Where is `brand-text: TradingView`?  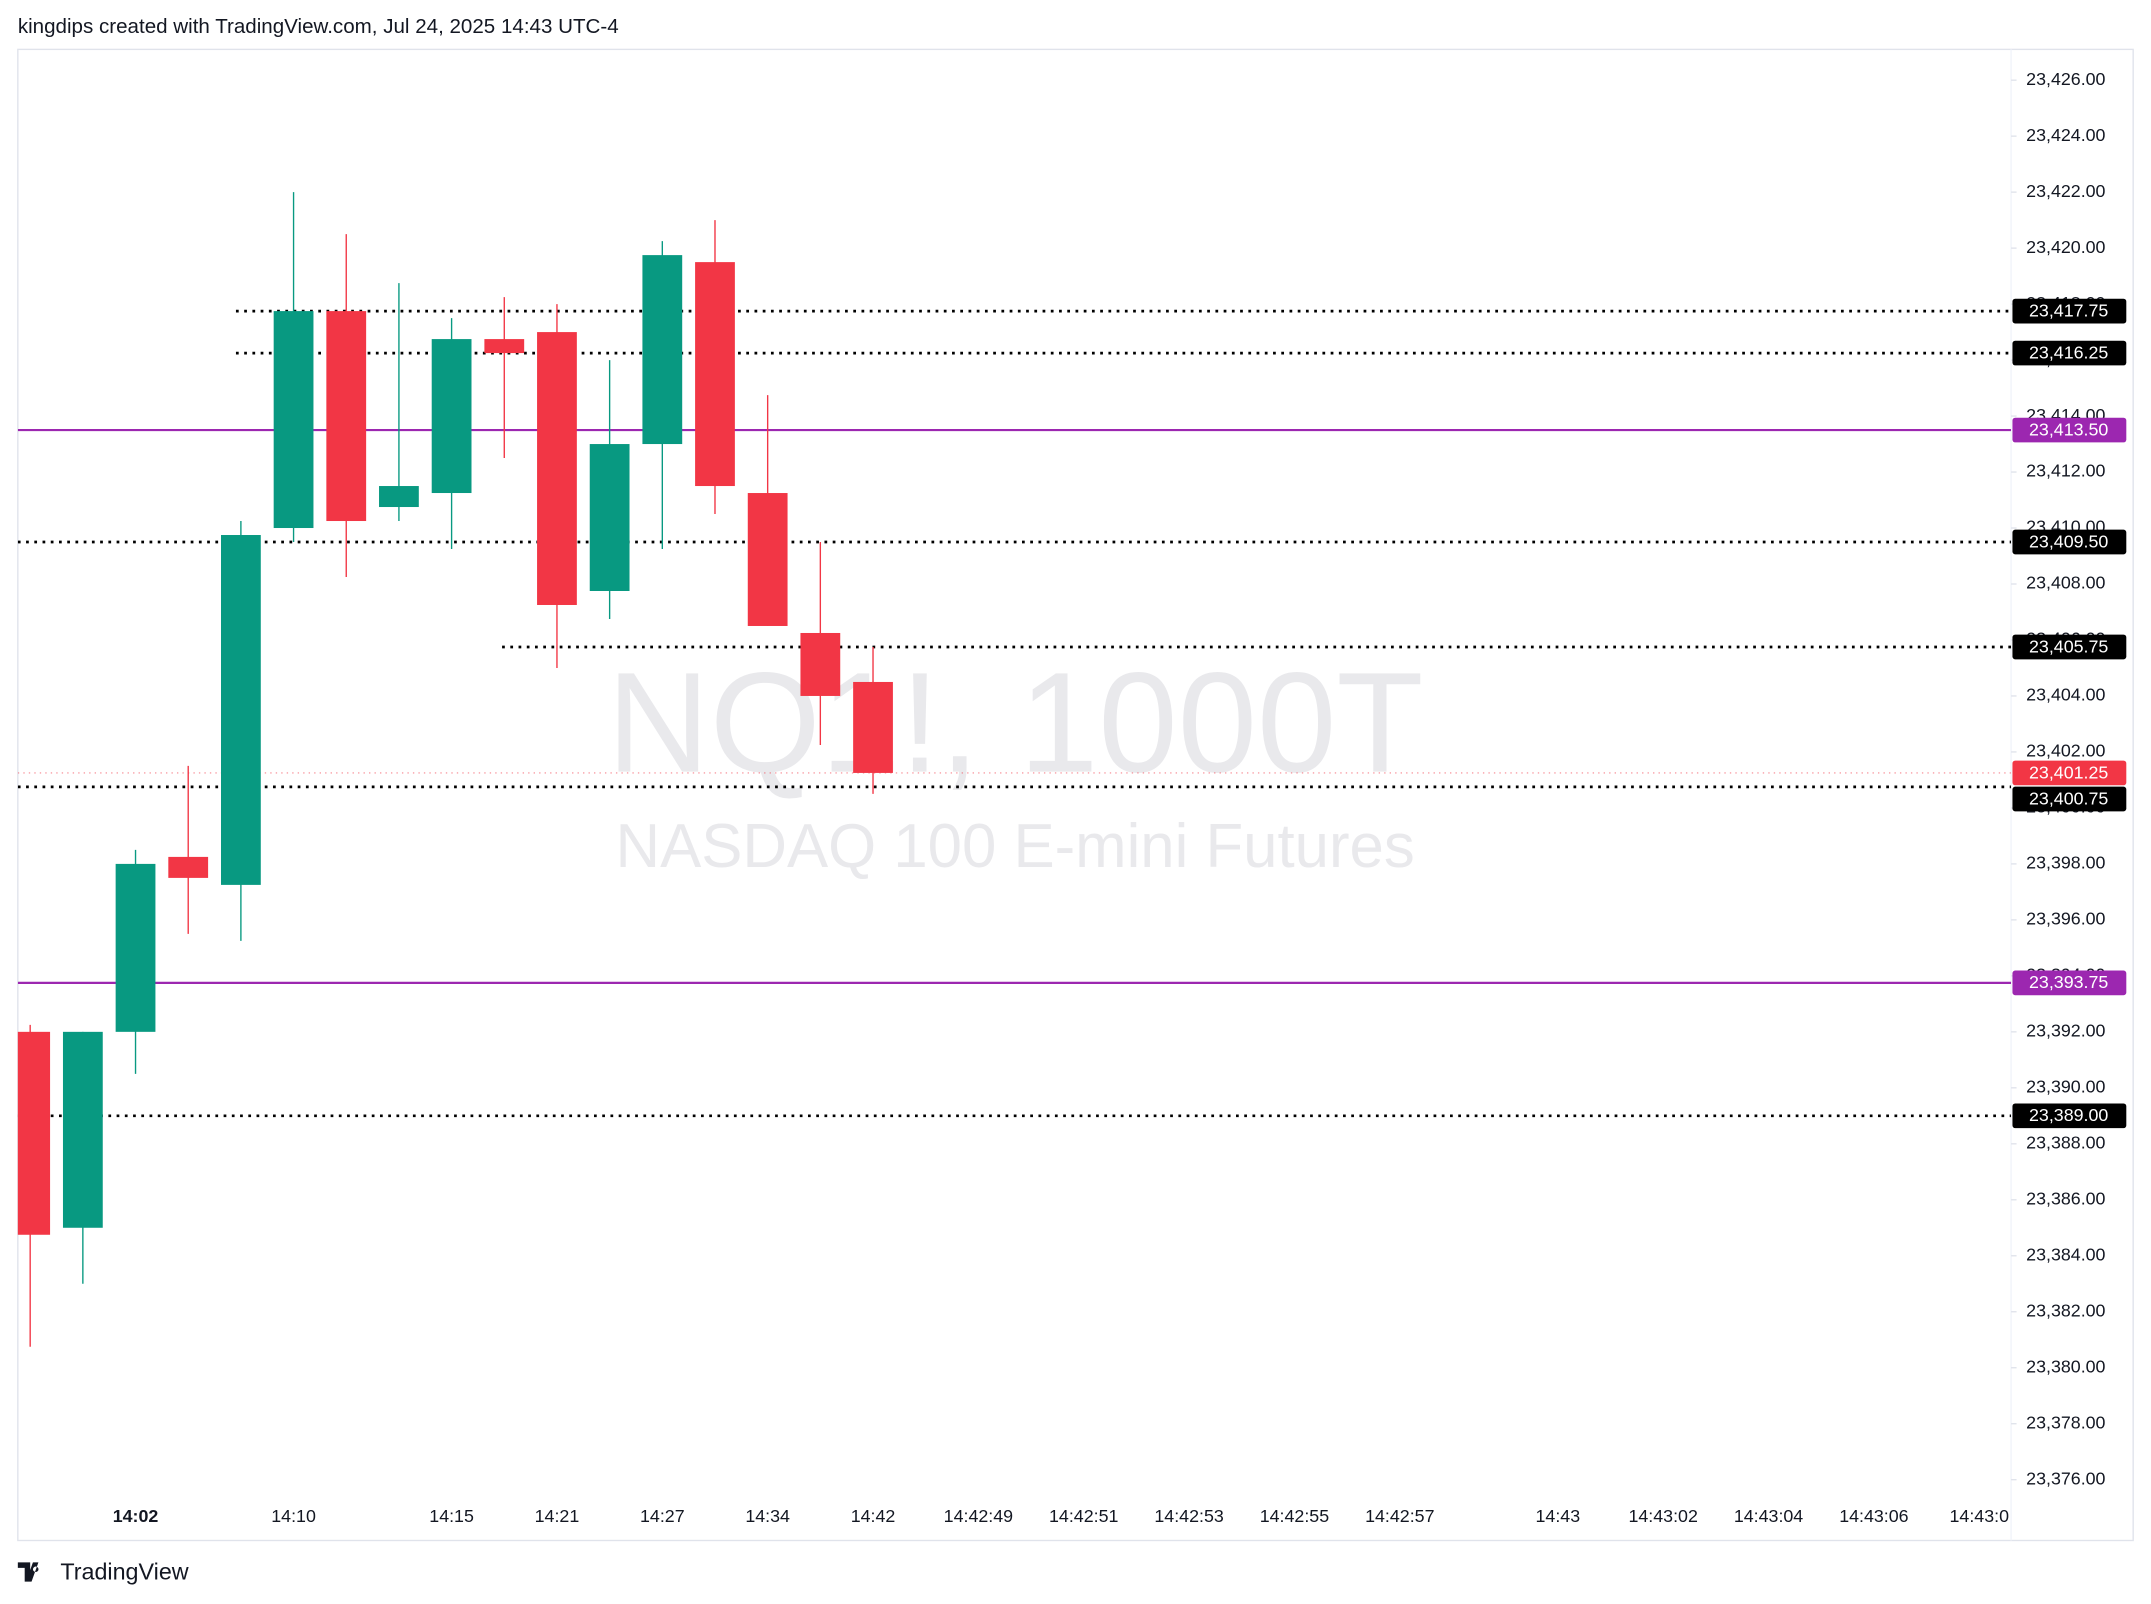
brand-text: TradingView is located at coordinates (124, 1572).